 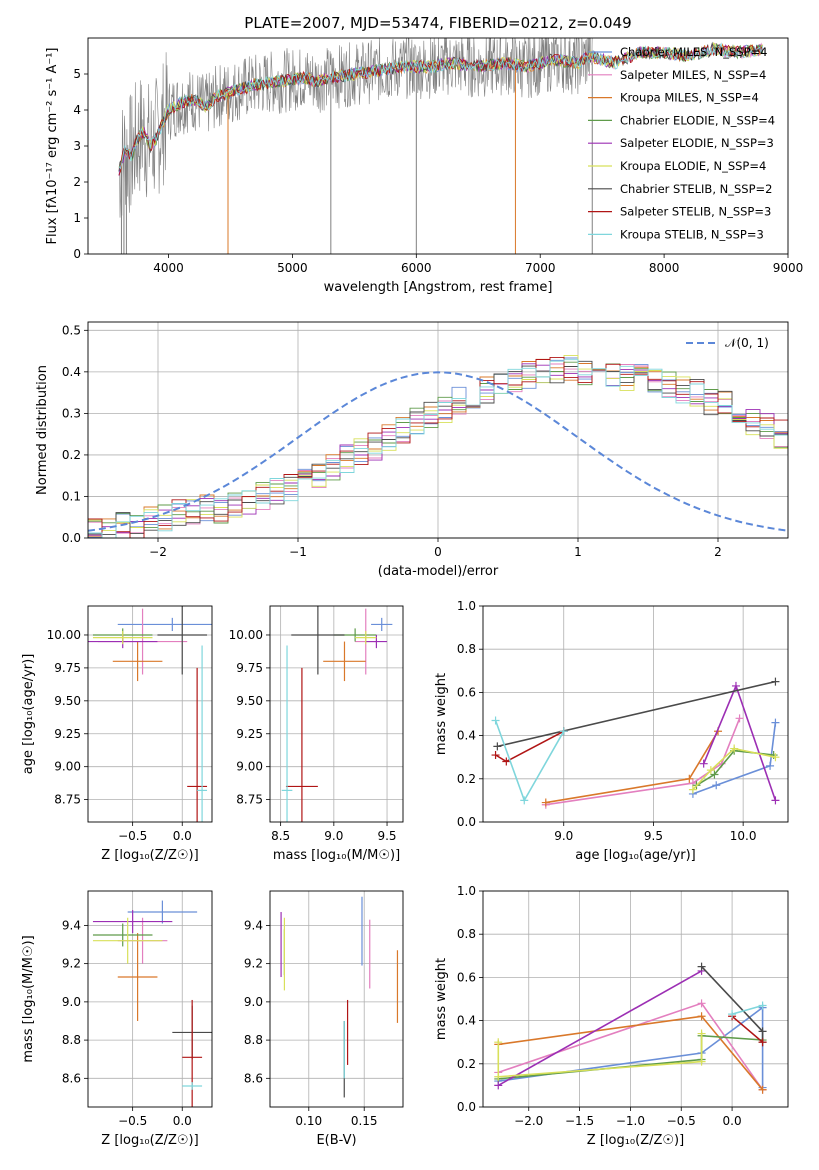 I want to click on y-tick-label: 0.8, so click(x=466, y=934).